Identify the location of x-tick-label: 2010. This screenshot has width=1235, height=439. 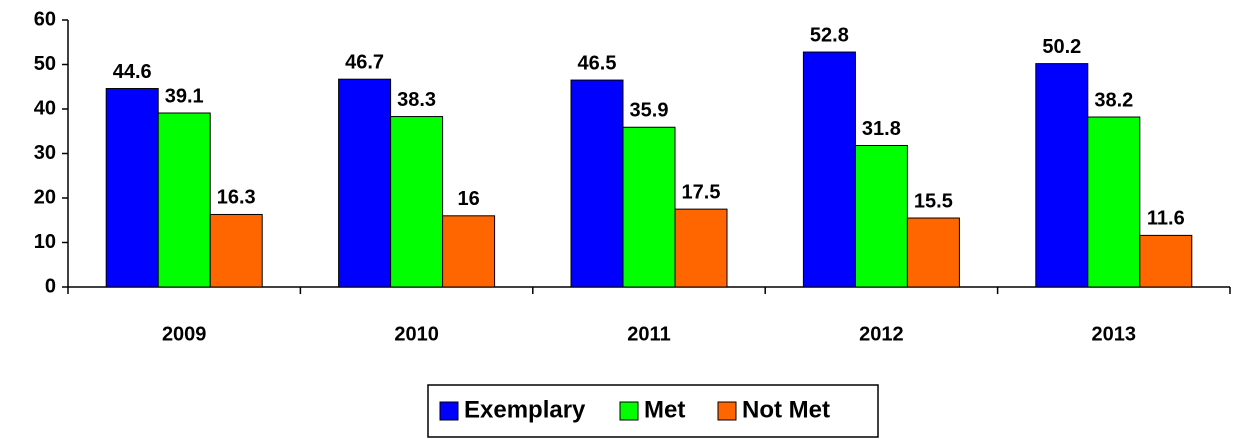
(416, 334).